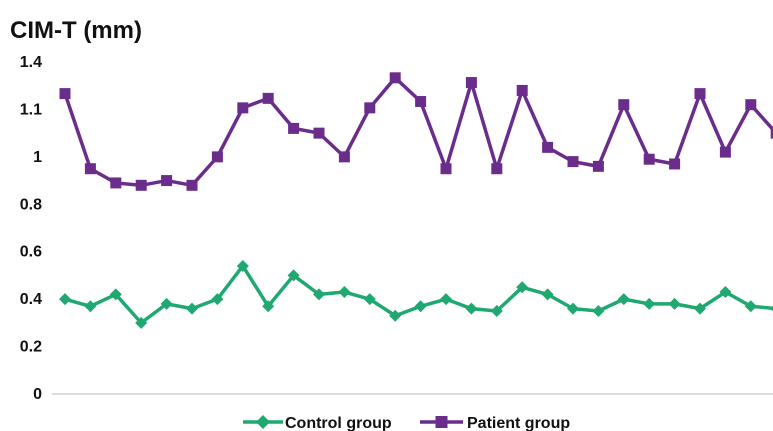 The height and width of the screenshot is (431, 773). Describe the element at coordinates (31, 299) in the screenshot. I see `y-tick-label: 0.4` at that location.